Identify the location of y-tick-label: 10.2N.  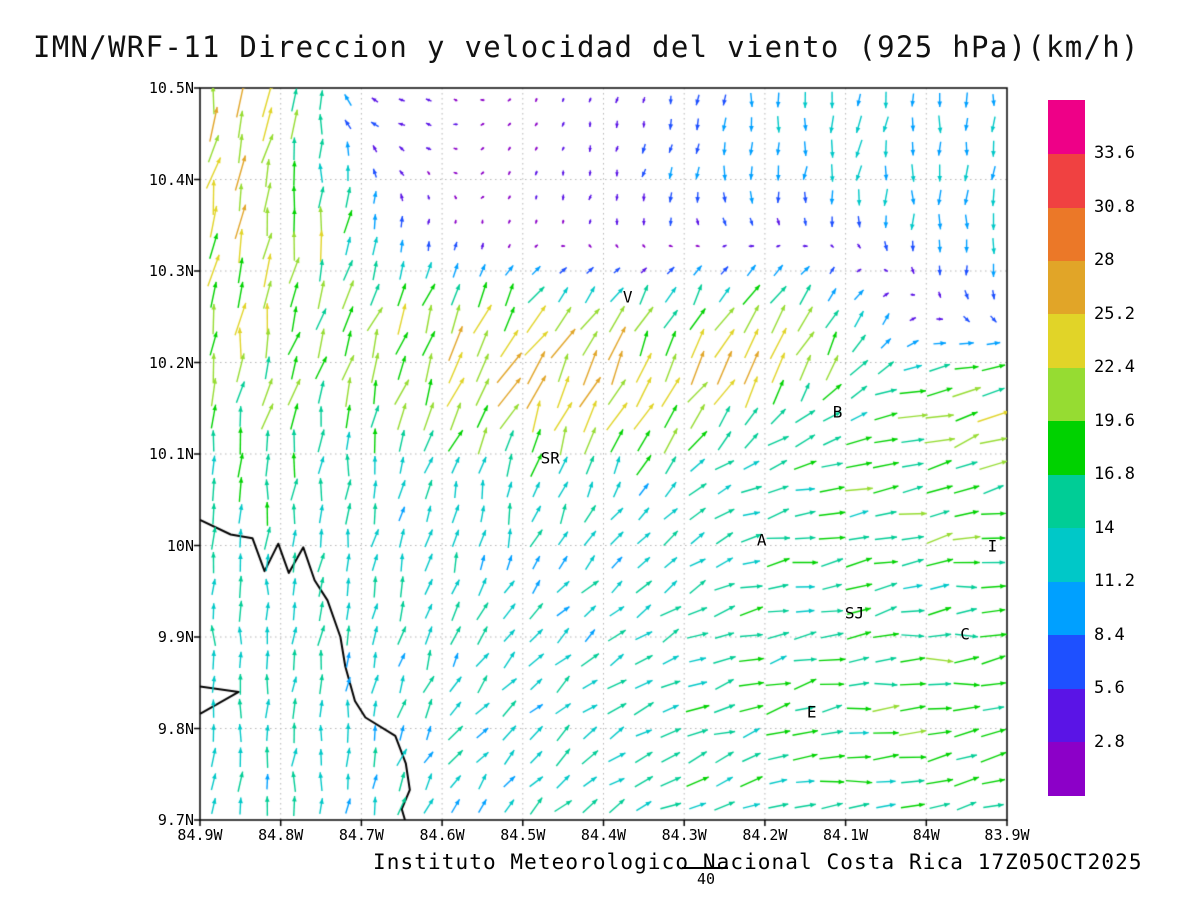
(171, 362).